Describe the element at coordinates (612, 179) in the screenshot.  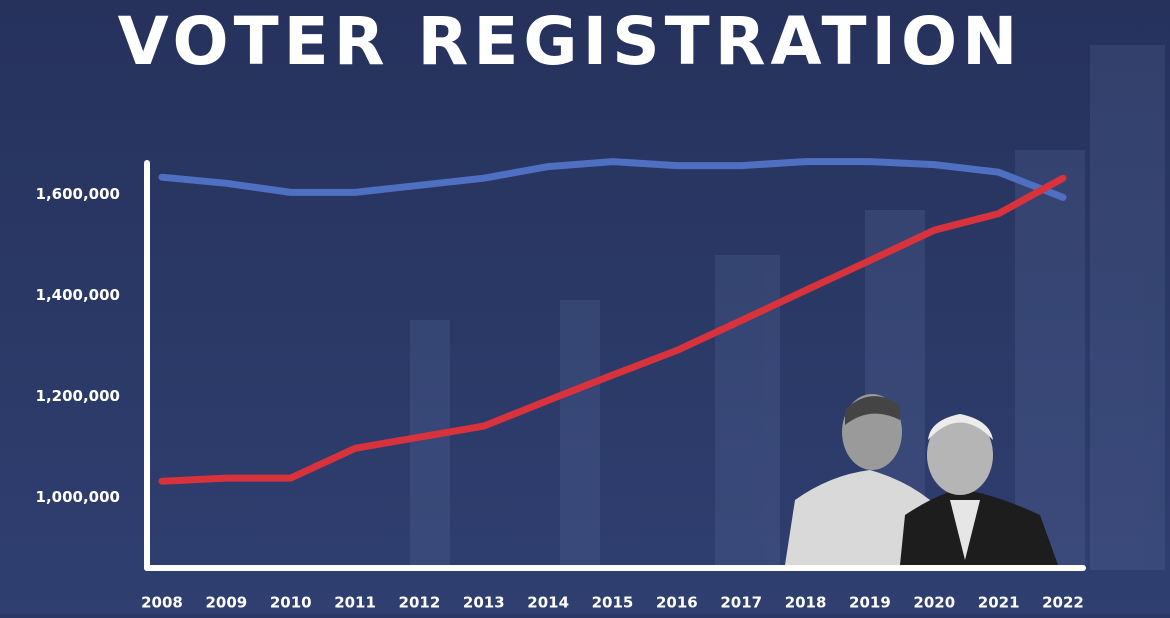
I see `series-line` at that location.